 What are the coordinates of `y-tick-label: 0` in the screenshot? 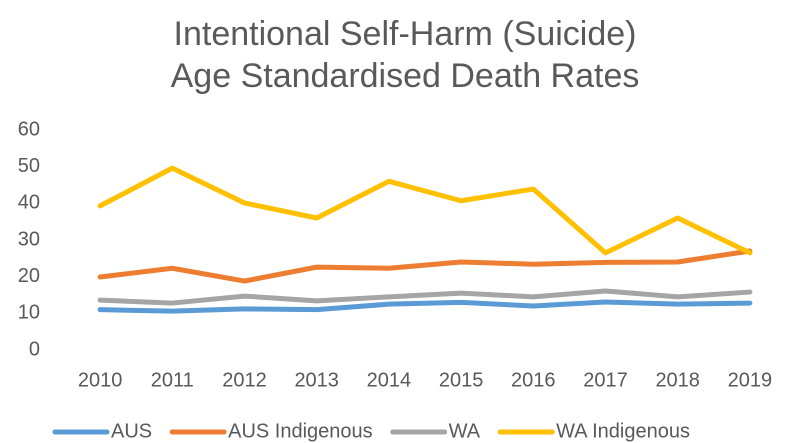 It's located at (34, 349).